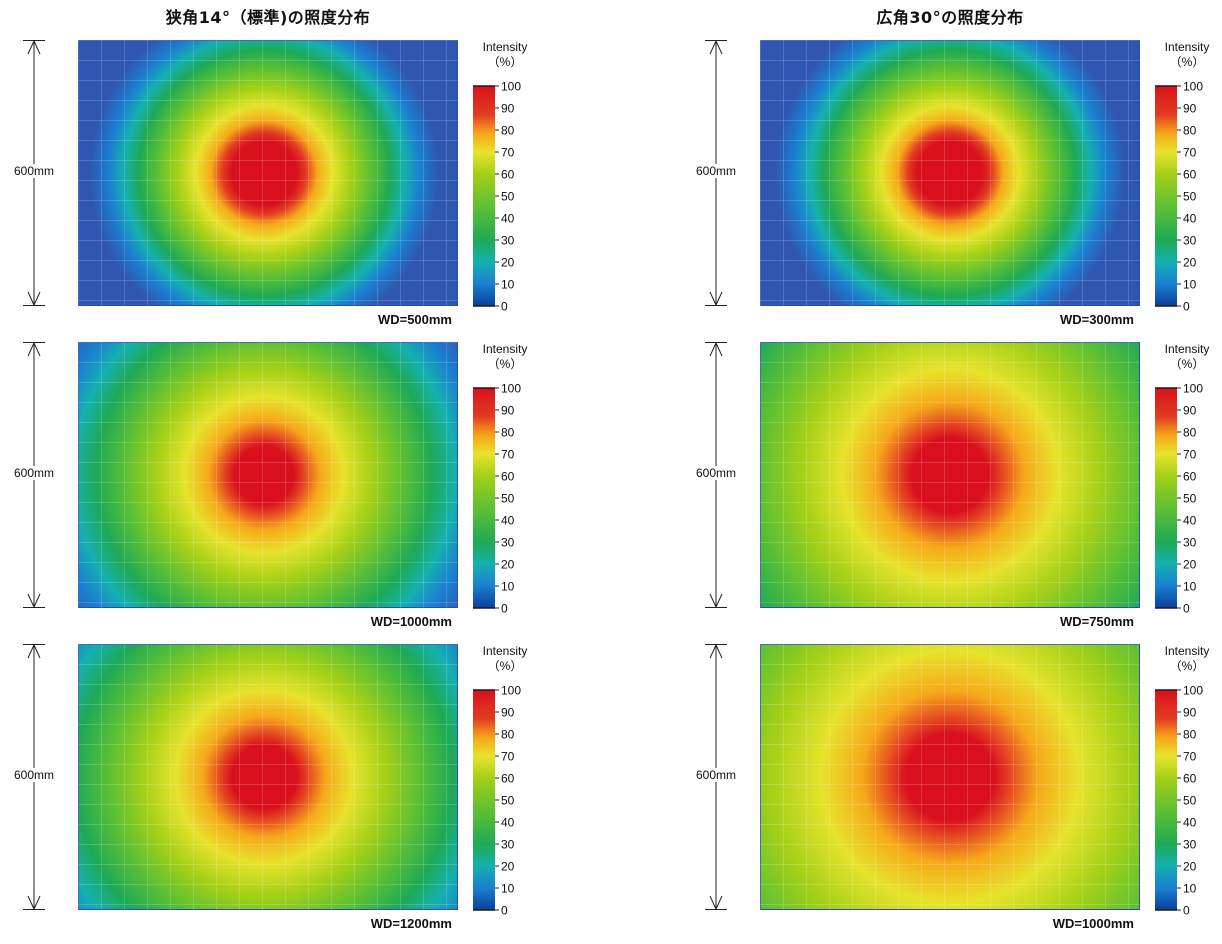 The height and width of the screenshot is (944, 1222). Describe the element at coordinates (1096, 319) in the screenshot. I see `working-distance-caption: WD=300mm` at that location.